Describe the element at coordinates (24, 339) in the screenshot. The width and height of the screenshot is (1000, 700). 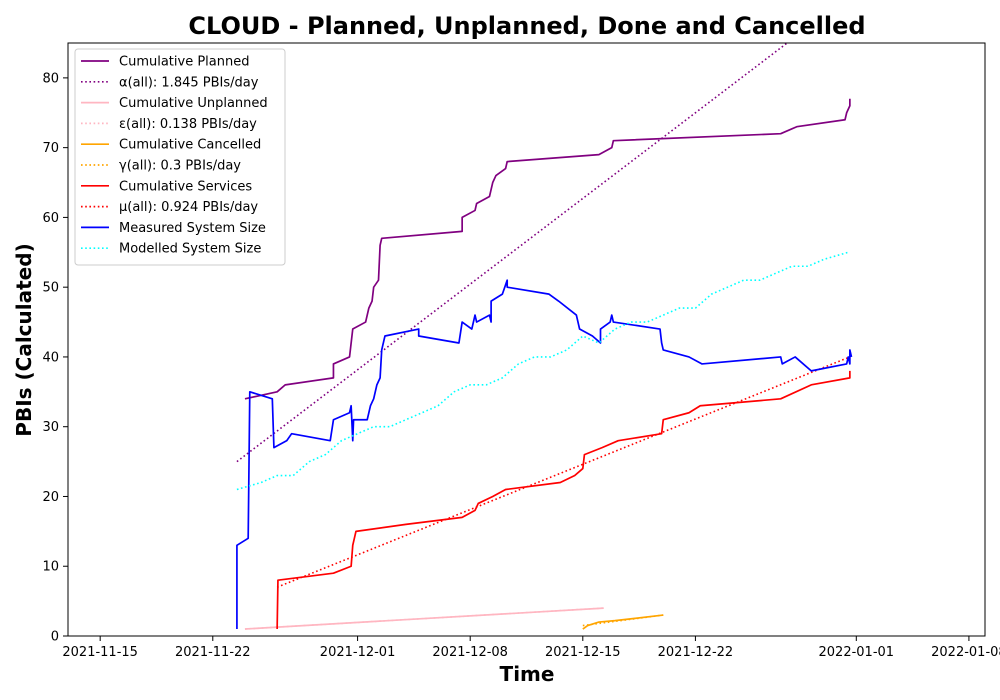
I see `y-axis-title: PBIs (Calculated)` at that location.